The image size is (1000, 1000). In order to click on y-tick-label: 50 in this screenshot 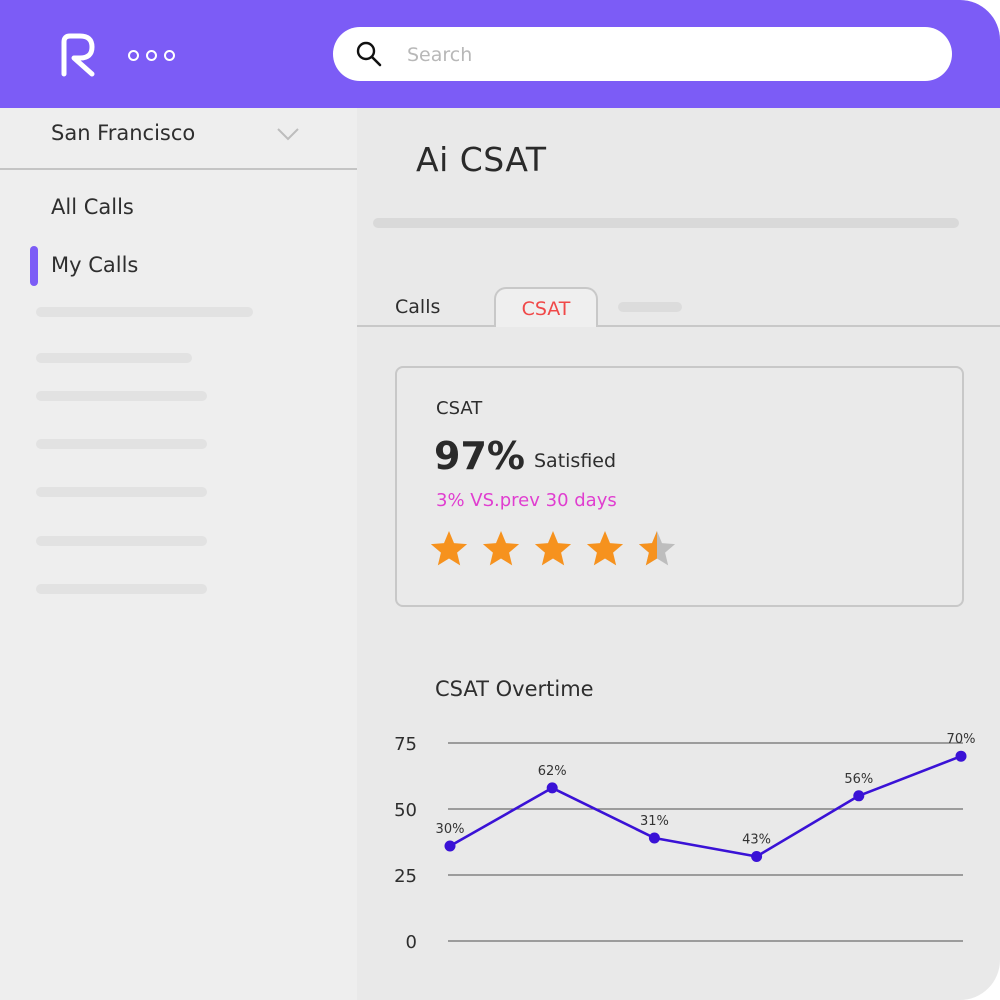, I will do `click(405, 810)`.